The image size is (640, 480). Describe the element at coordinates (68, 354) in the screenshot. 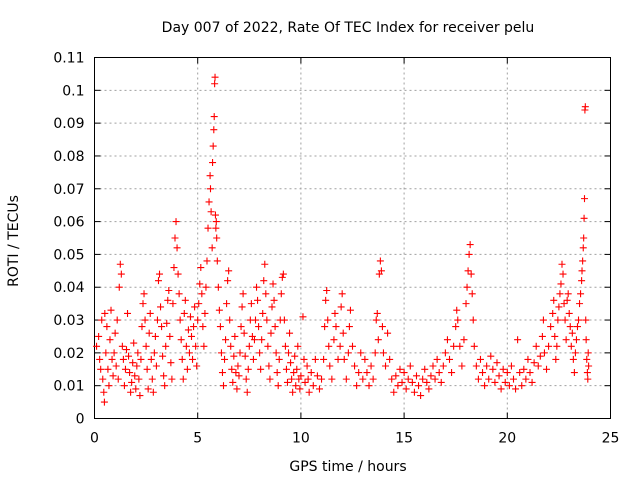

I see `y-tick-label: 0.02` at that location.